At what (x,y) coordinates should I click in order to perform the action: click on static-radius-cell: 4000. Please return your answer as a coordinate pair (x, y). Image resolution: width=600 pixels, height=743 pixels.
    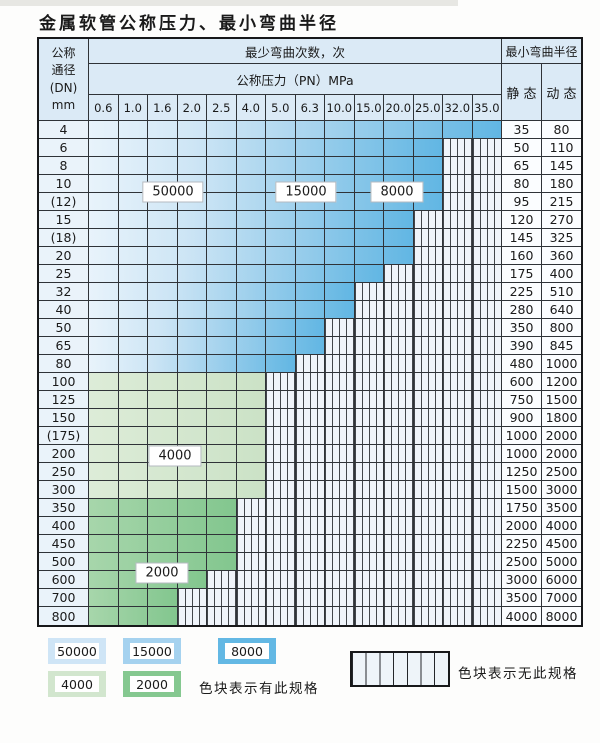
    Looking at the image, I should click on (522, 616).